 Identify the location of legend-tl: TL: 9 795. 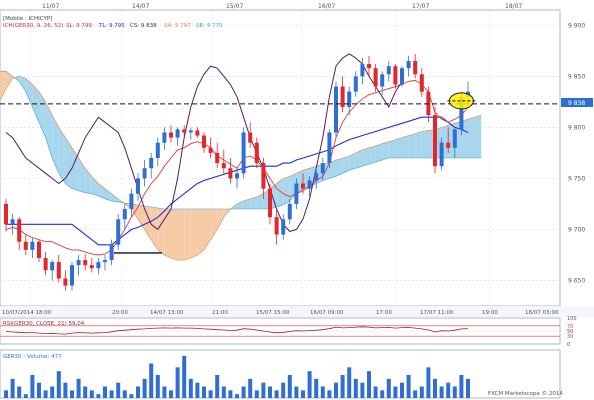
(111, 26).